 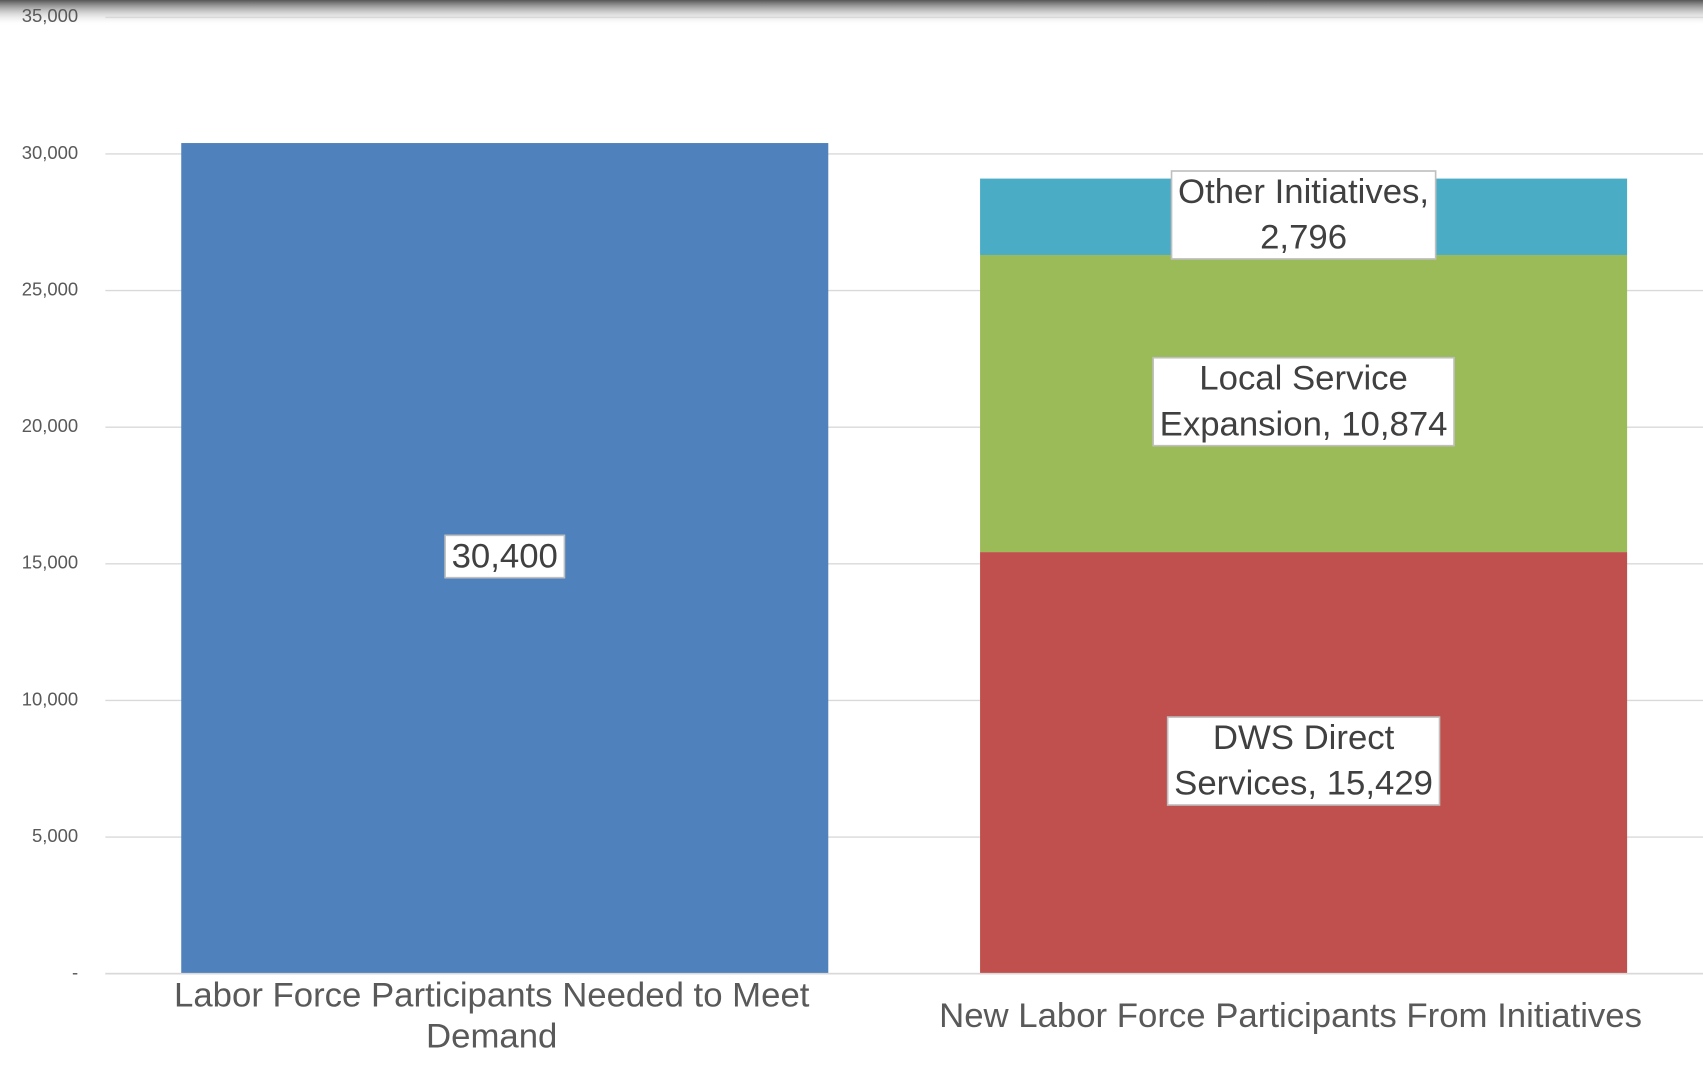 I want to click on y-tick-label: 5,000, so click(x=55, y=835).